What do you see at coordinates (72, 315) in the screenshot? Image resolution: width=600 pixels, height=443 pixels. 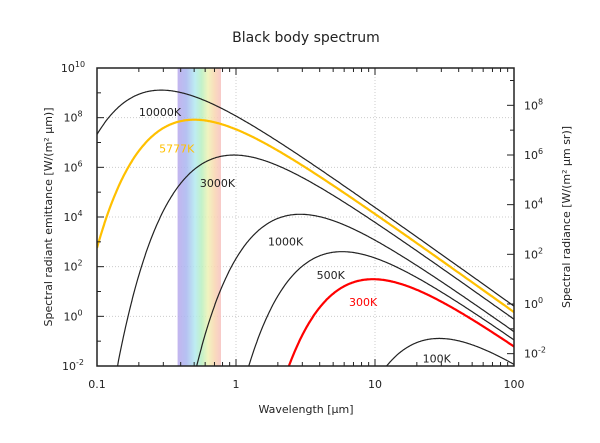 I see `y-tick-label: 10⁰` at bounding box center [72, 315].